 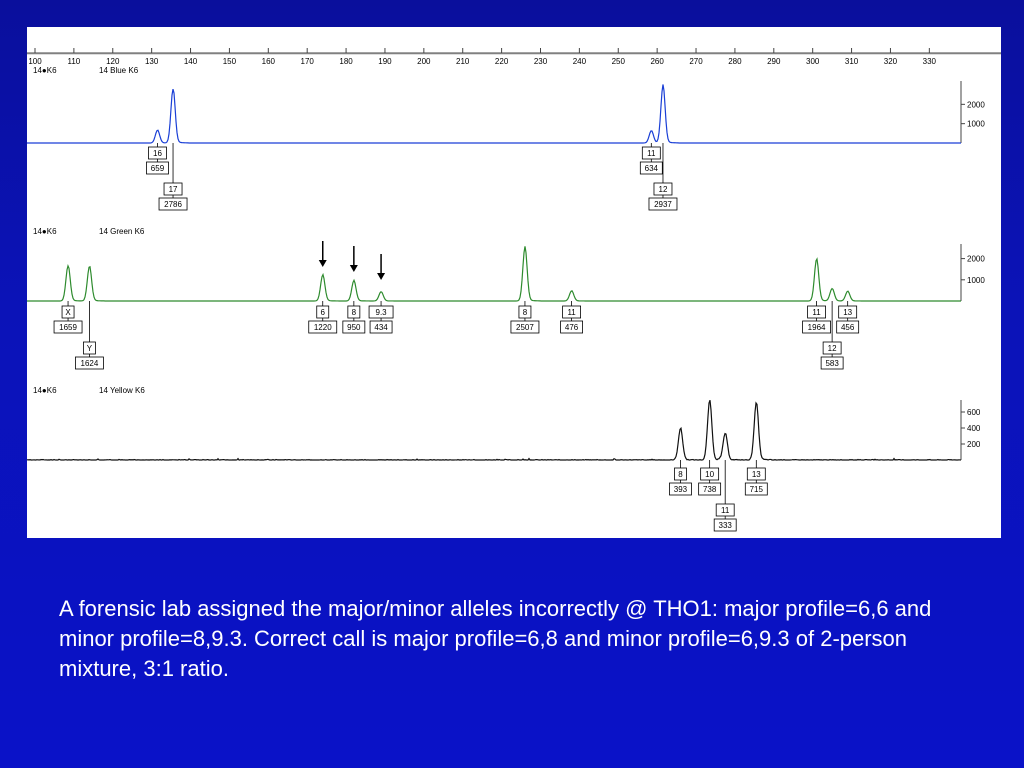 I want to click on height-label: 1220, so click(x=323, y=327).